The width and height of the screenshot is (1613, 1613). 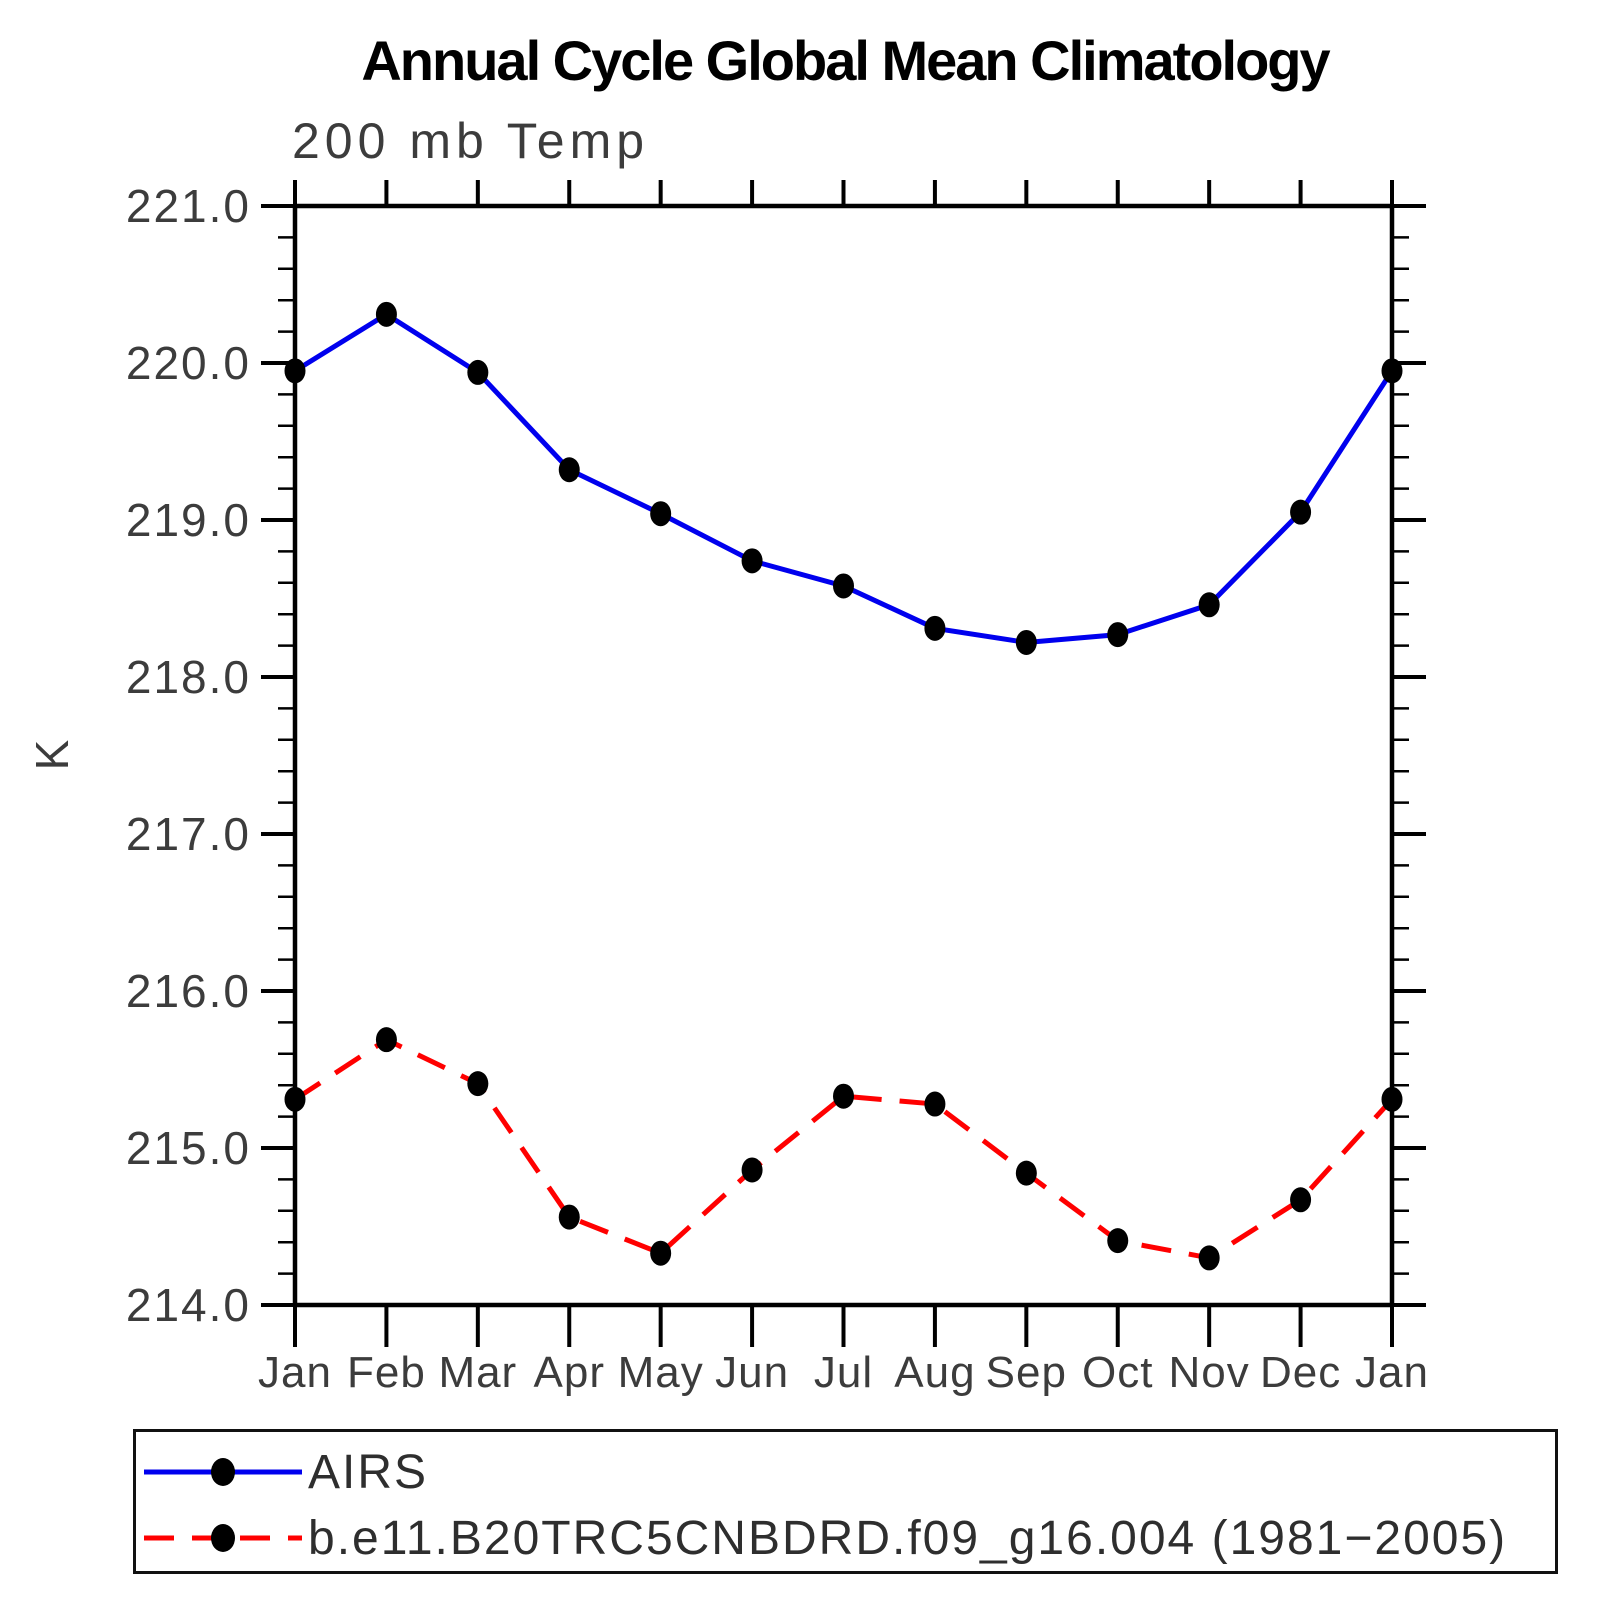 What do you see at coordinates (188, 206) in the screenshot?
I see `y-tick-label: 221.0` at bounding box center [188, 206].